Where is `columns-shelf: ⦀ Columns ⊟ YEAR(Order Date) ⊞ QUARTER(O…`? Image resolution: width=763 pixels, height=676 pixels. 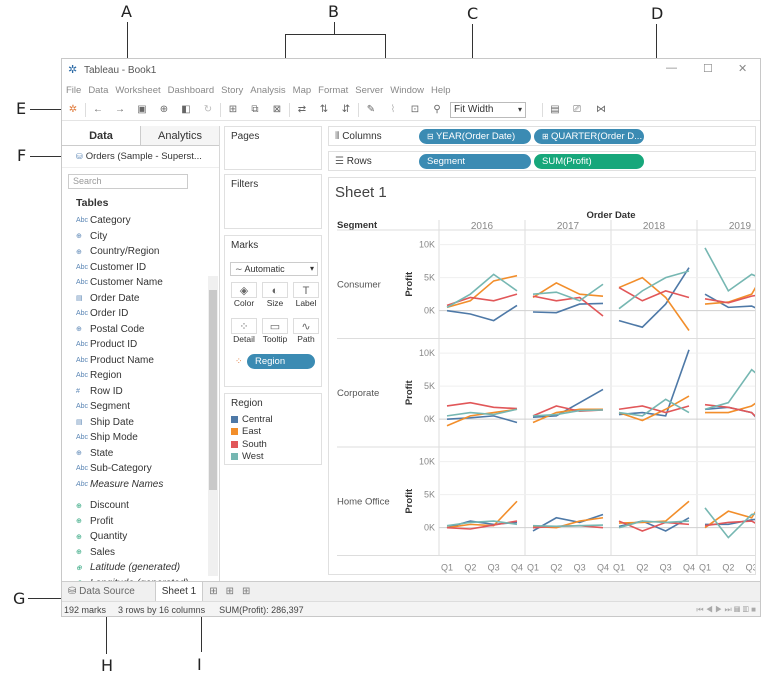
columns-shelf: ⦀ Columns ⊟ YEAR(Order Date) ⊞ QUARTER(O… is located at coordinates (542, 136).